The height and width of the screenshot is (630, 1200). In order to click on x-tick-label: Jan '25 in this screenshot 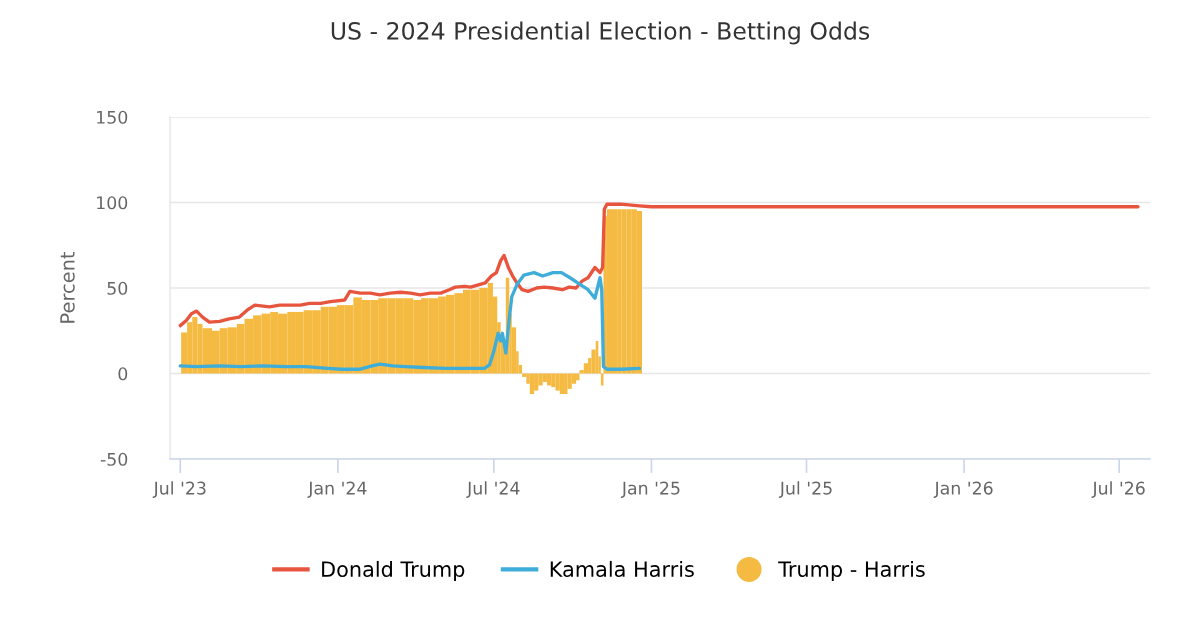, I will do `click(650, 489)`.